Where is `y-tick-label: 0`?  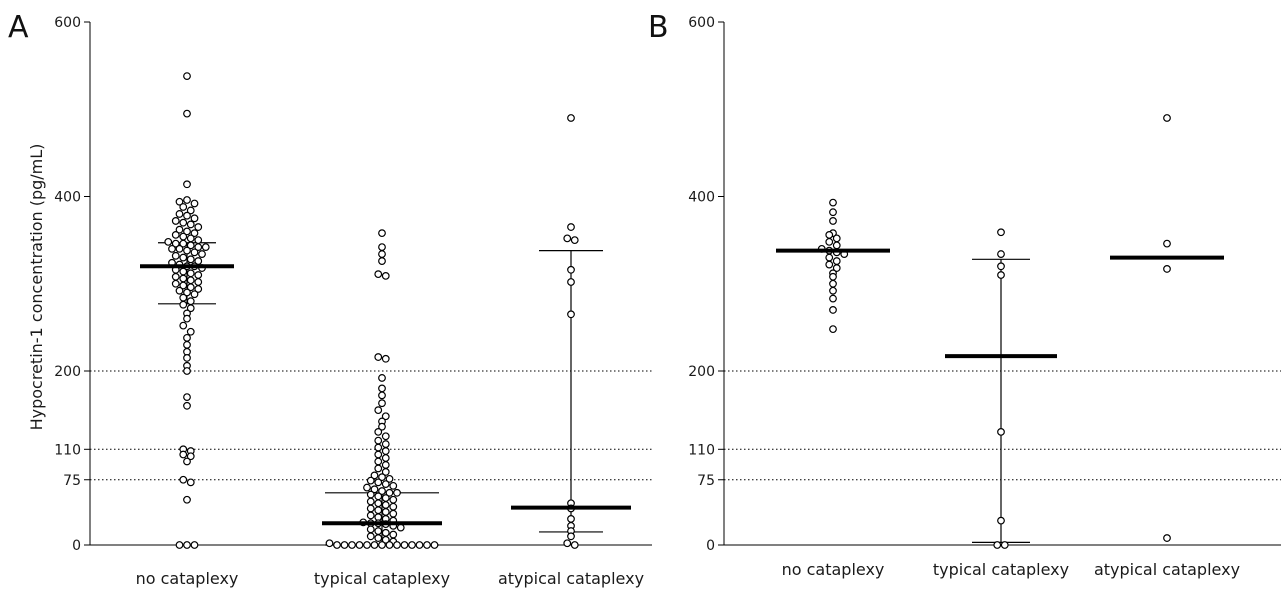
y-tick-label: 0 is located at coordinates (76, 546).